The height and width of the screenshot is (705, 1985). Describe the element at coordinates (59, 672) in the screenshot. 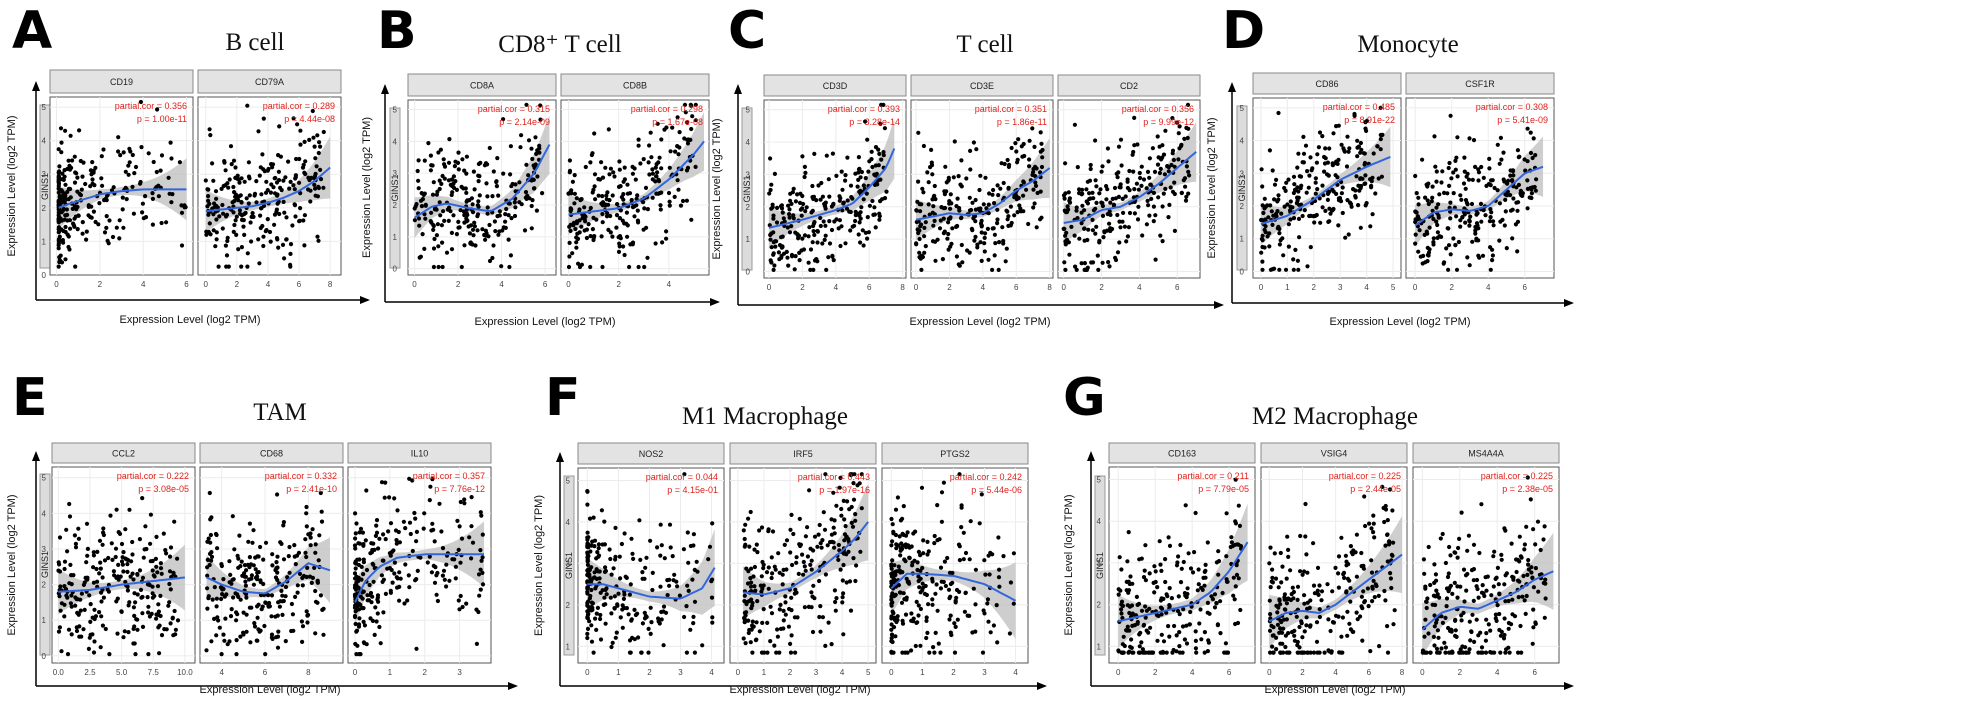

I see `x-tick-label: 0.0` at that location.